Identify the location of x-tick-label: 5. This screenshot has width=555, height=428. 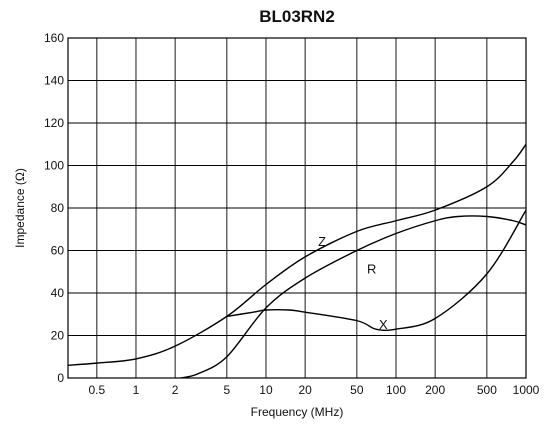
(227, 390).